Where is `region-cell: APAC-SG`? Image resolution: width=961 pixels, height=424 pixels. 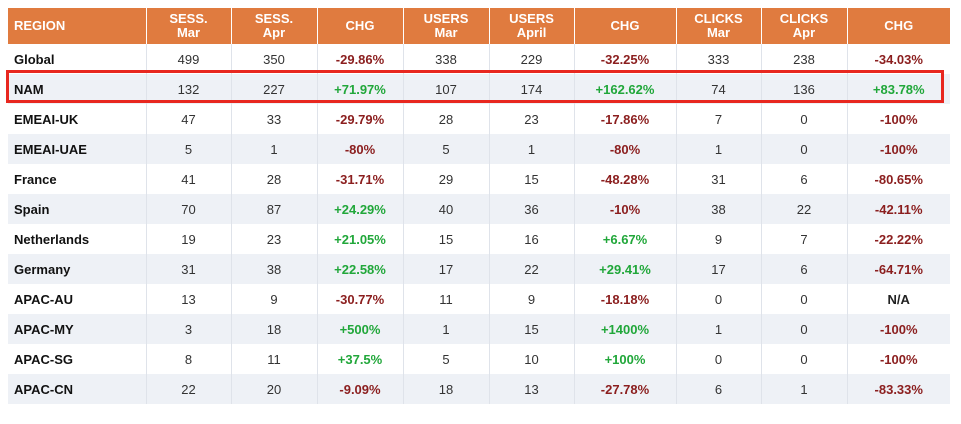 region-cell: APAC-SG is located at coordinates (77, 359).